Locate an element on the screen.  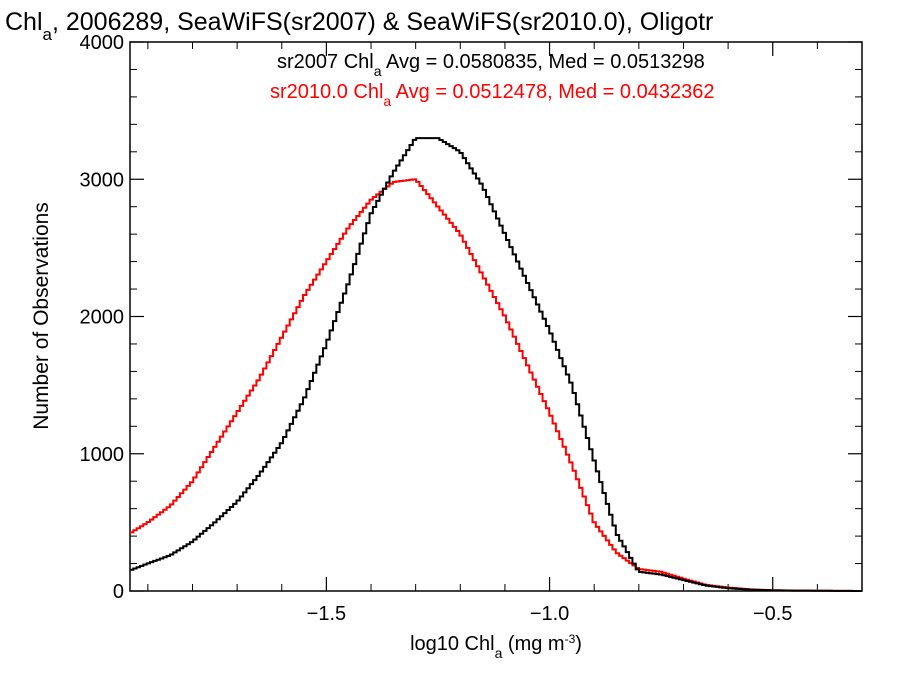
y-tick-label: 0 is located at coordinates (118, 592).